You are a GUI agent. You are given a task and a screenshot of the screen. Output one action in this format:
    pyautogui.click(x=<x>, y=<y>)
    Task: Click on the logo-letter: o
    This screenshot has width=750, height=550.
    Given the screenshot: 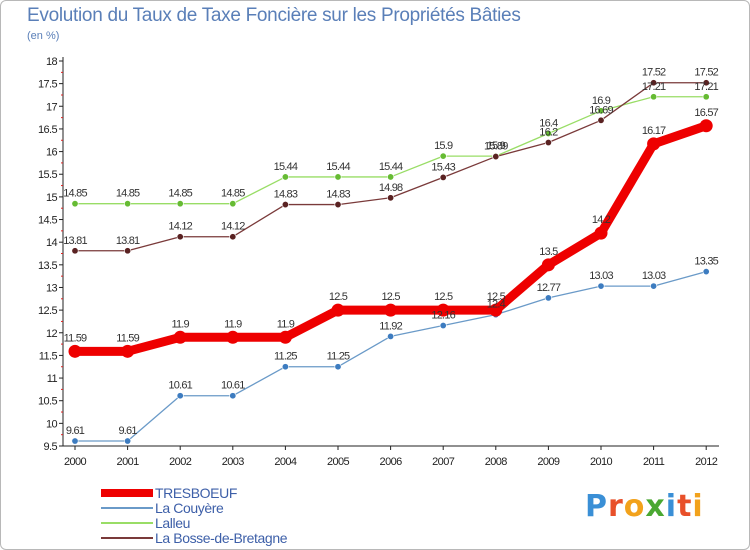 What is the action you would take?
    pyautogui.click(x=634, y=506)
    